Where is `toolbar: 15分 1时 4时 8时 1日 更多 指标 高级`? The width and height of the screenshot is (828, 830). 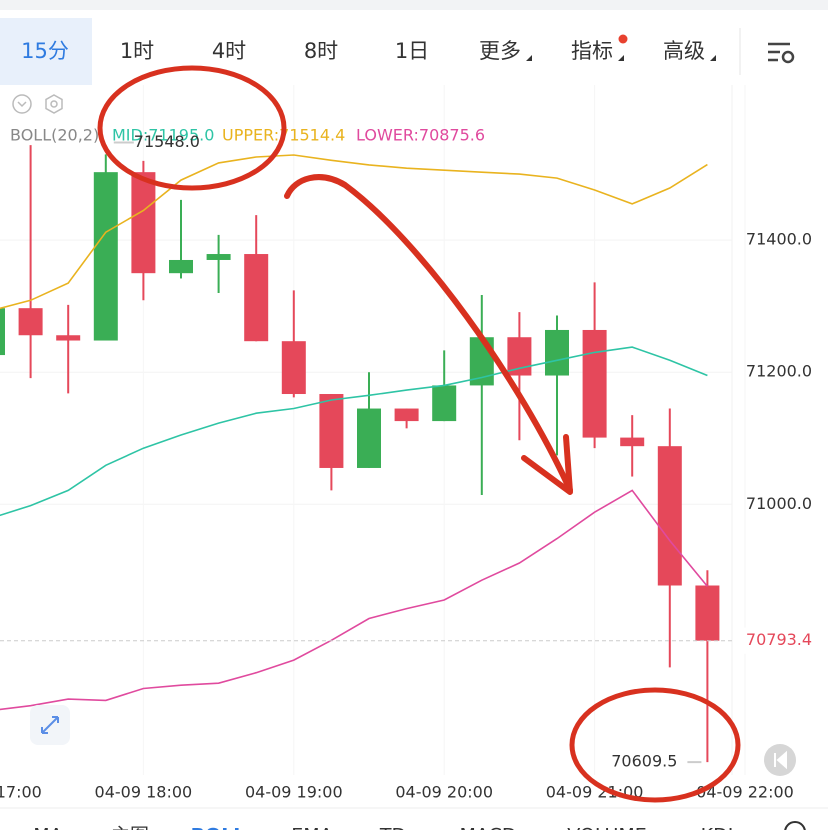
toolbar: 15分 1时 4时 8时 1日 更多 指标 高级 is located at coordinates (363, 51).